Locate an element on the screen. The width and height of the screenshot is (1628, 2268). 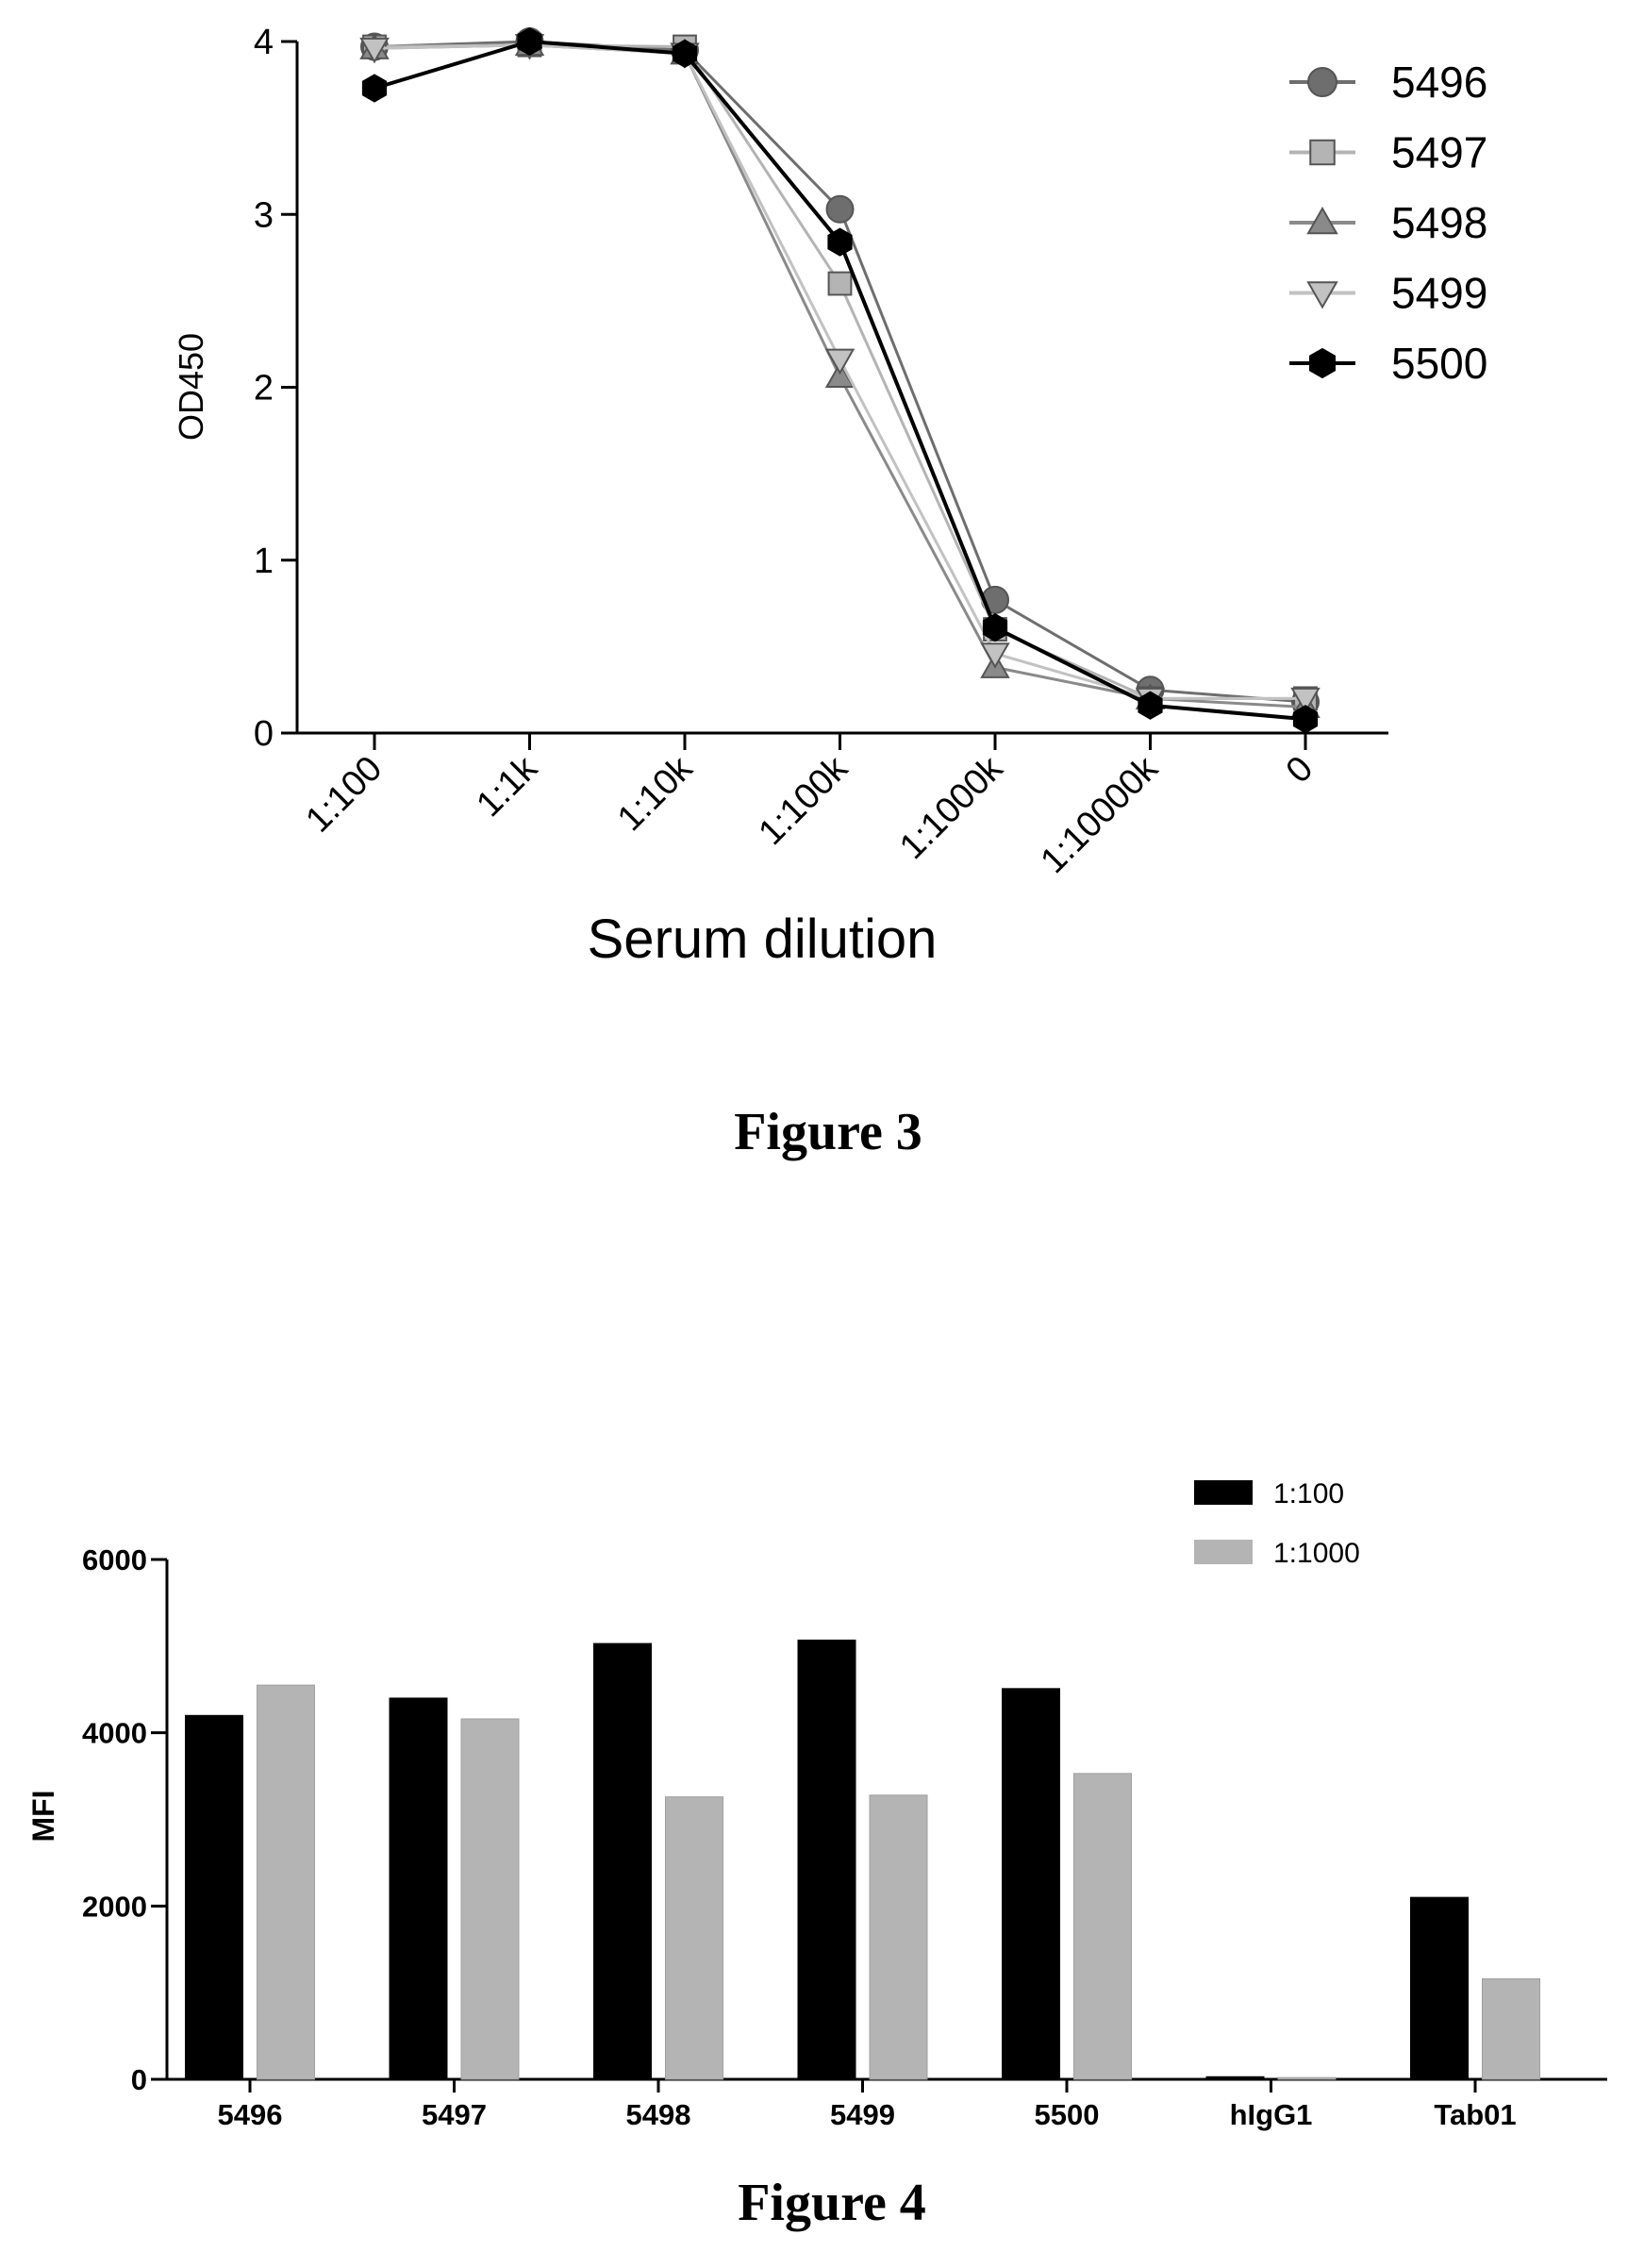
x-tick-label: 5499 is located at coordinates (862, 2114).